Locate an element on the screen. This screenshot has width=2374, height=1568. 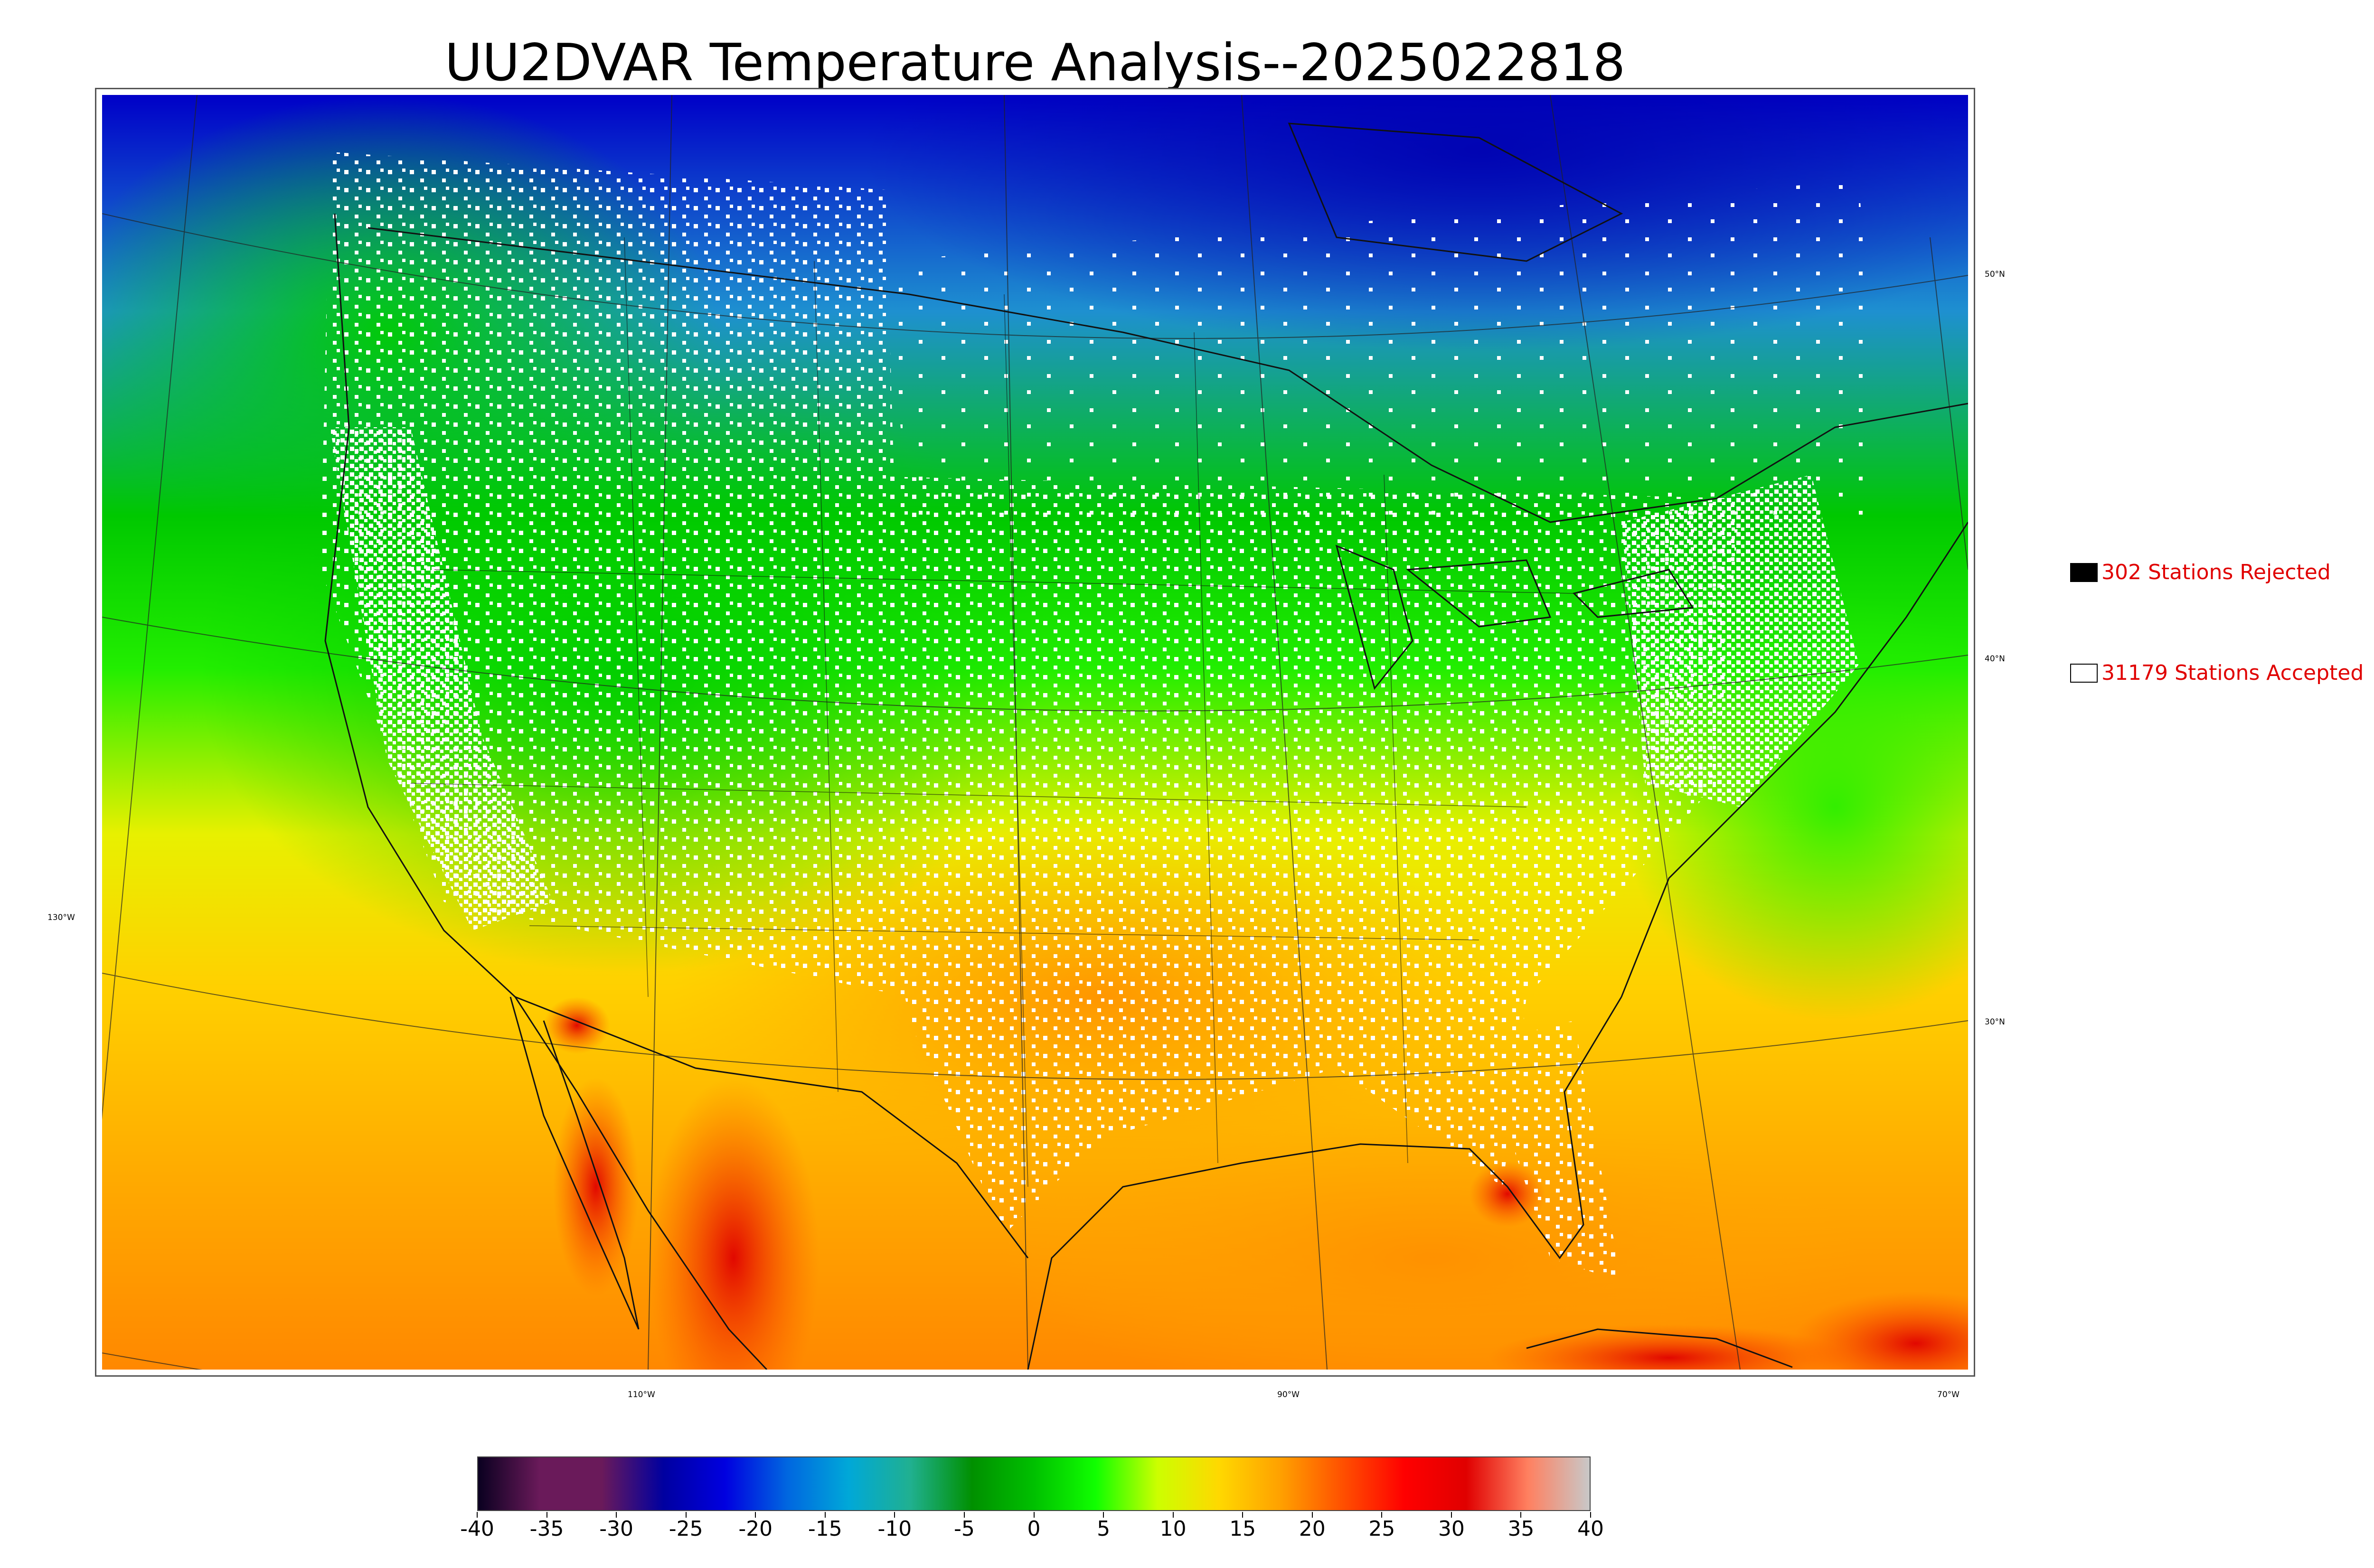
meridian-110w is located at coordinates (660, 732).